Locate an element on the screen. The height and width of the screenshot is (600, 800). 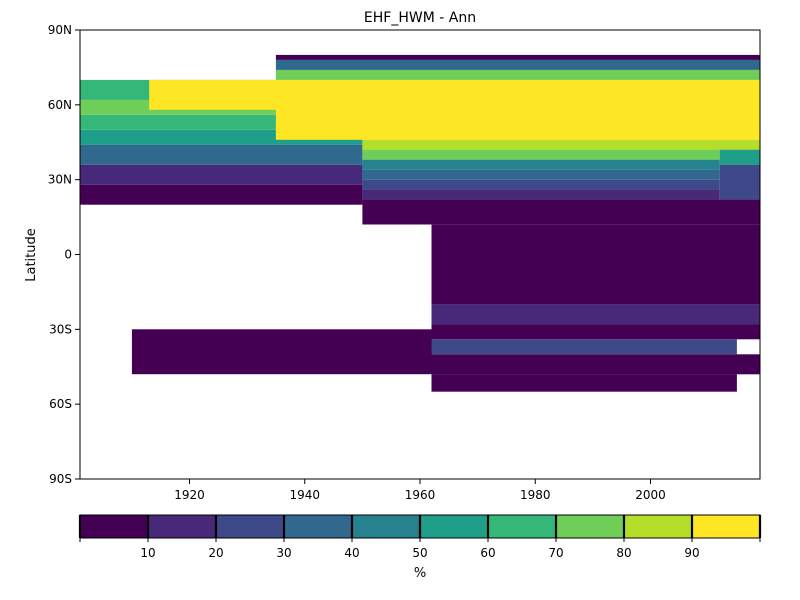
y-tick-label-0: 90N is located at coordinates (60, 30).